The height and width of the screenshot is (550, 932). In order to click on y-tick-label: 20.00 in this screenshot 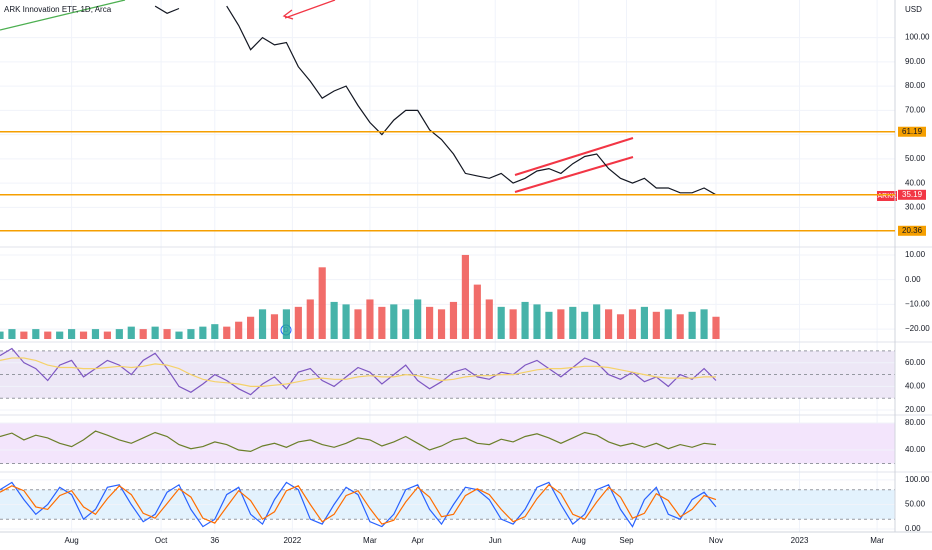, I will do `click(915, 409)`.